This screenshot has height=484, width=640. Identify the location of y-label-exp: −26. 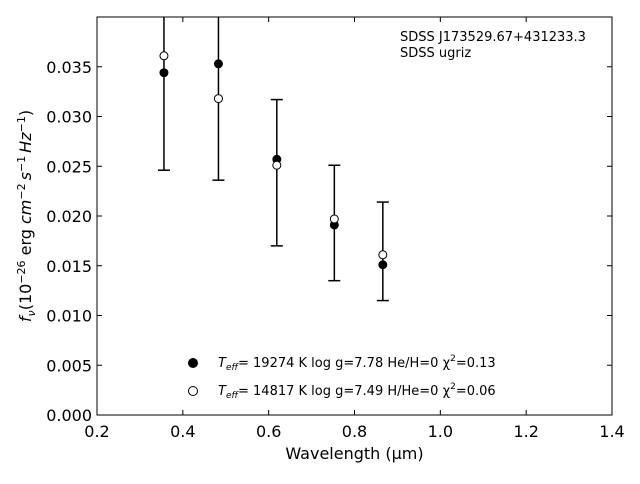
(21, 271).